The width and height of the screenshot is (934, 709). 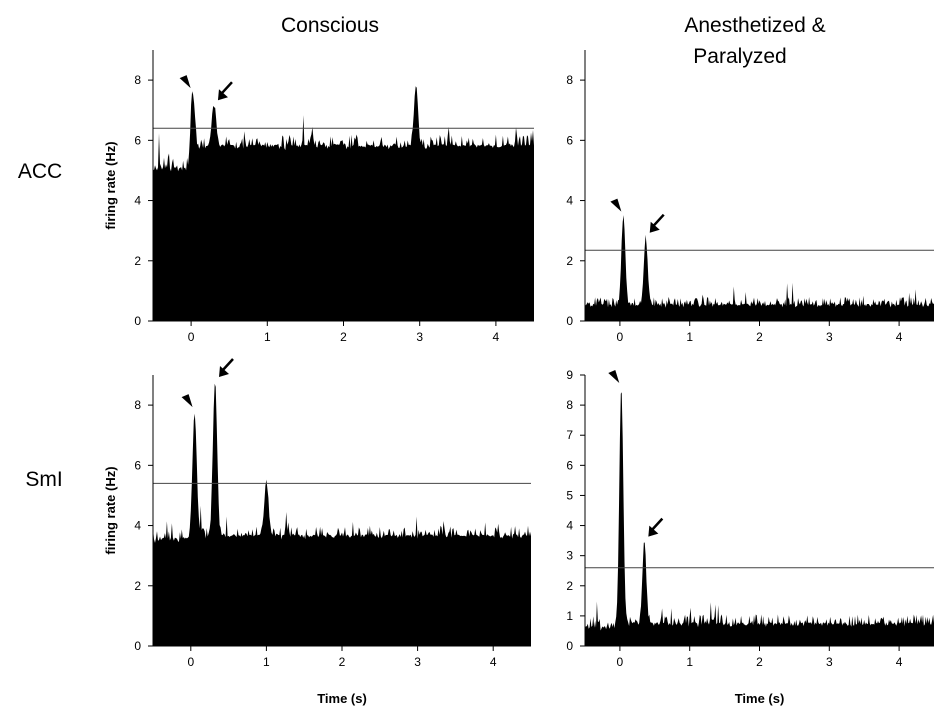 What do you see at coordinates (569, 556) in the screenshot?
I see `y-tick-label: 3` at bounding box center [569, 556].